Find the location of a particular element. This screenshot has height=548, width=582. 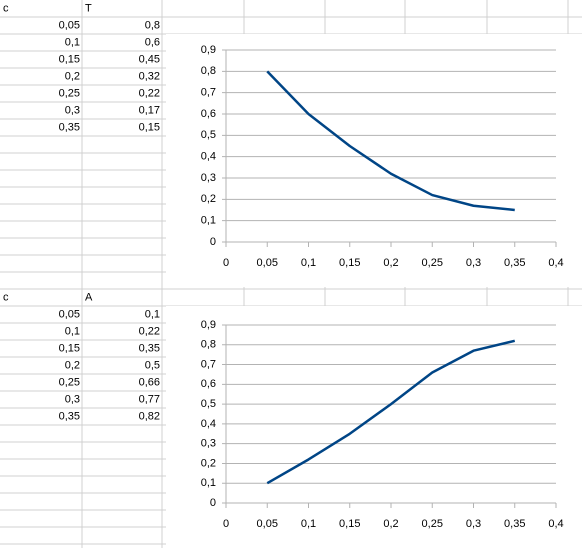

cell: 0,32 is located at coordinates (149, 76).